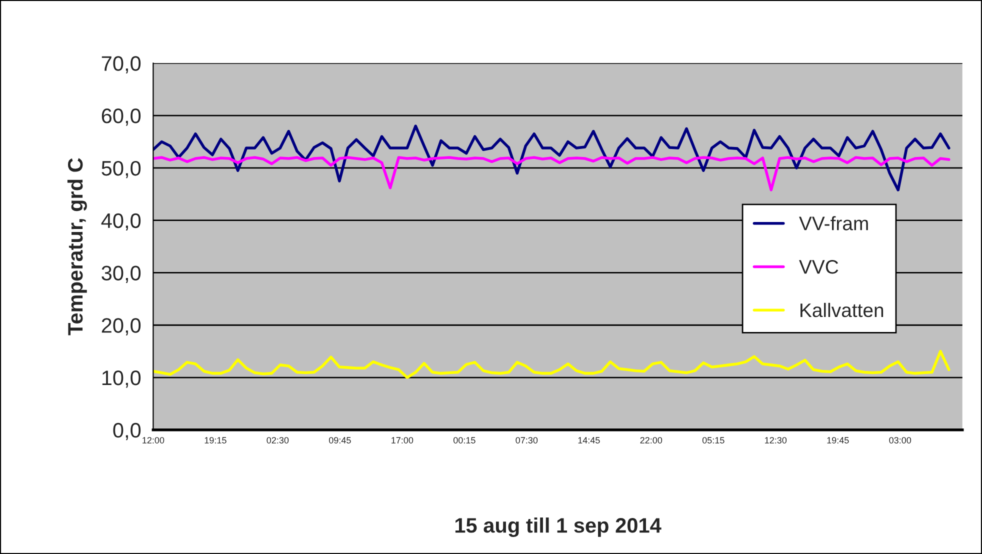 The image size is (982, 554). What do you see at coordinates (215, 440) in the screenshot?
I see `x-tick-label: 19:15` at bounding box center [215, 440].